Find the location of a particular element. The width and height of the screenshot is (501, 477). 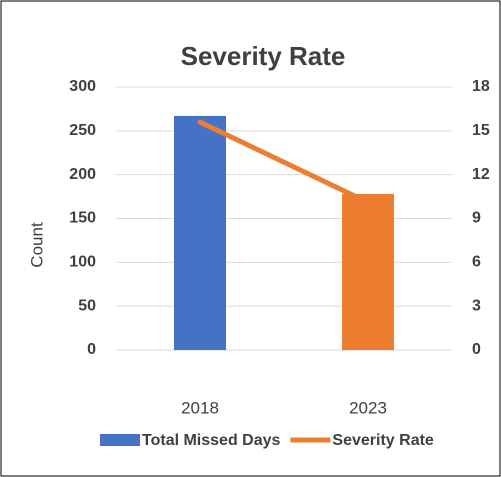

y2-tick-label: 18 is located at coordinates (481, 86).